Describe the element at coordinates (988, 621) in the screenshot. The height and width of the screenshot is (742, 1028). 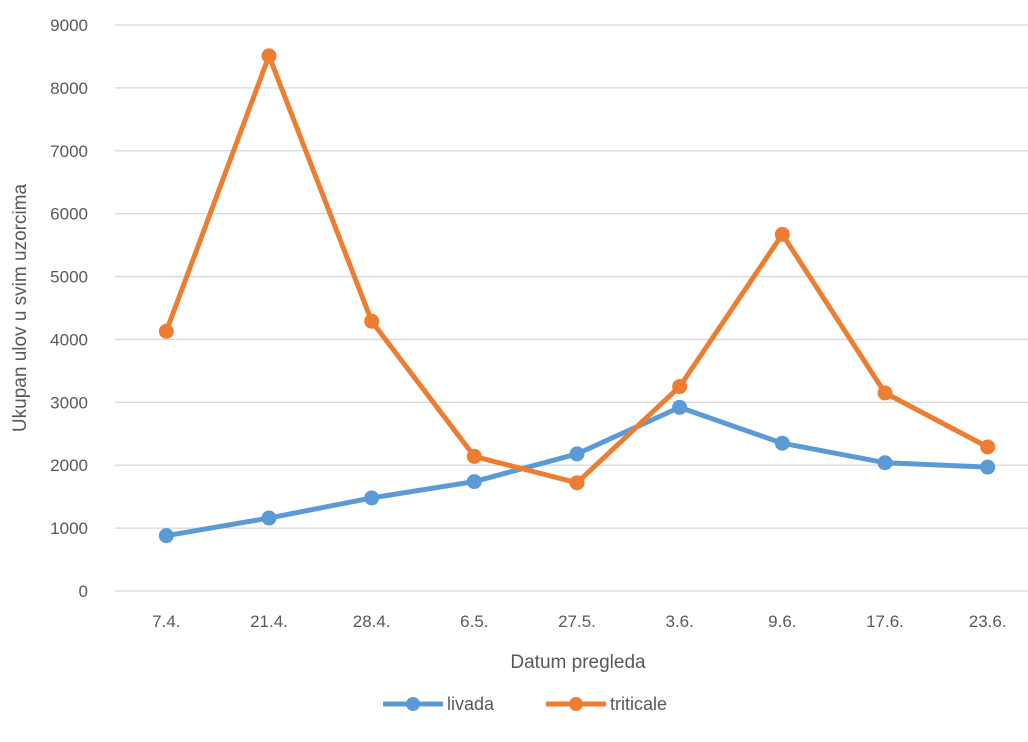
I see `x-tick-label: 23.6.` at that location.